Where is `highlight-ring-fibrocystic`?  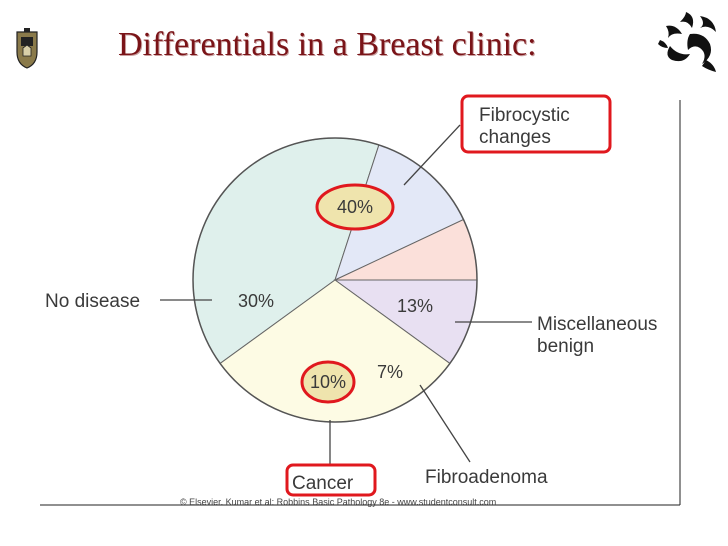
highlight-ring-fibrocystic is located at coordinates (355, 207).